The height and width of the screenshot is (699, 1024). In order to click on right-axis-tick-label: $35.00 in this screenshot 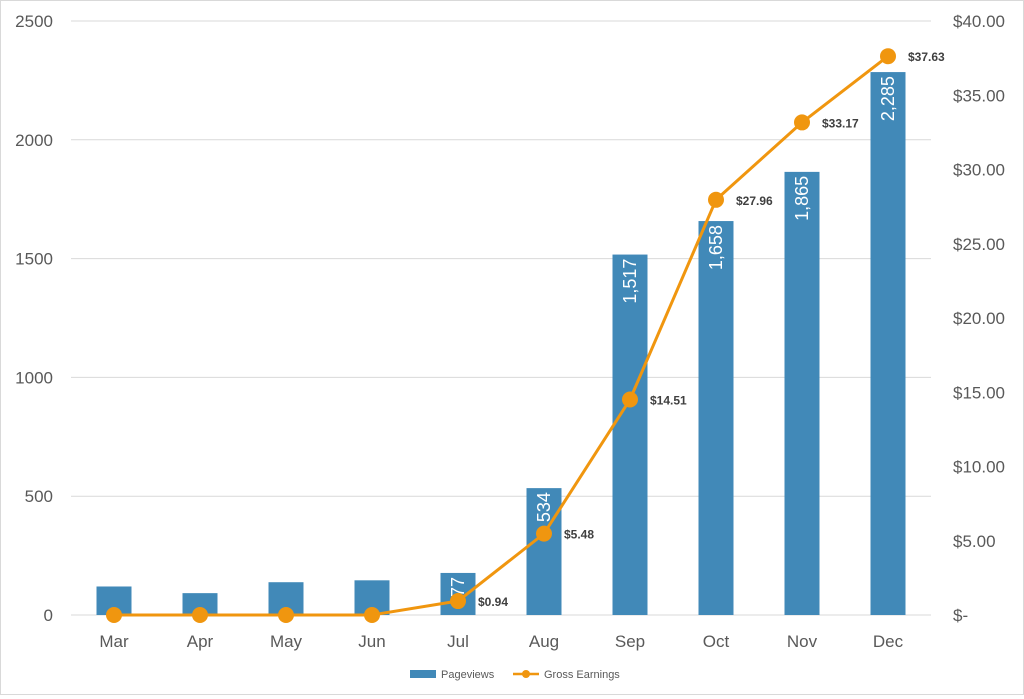, I will do `click(979, 95)`.